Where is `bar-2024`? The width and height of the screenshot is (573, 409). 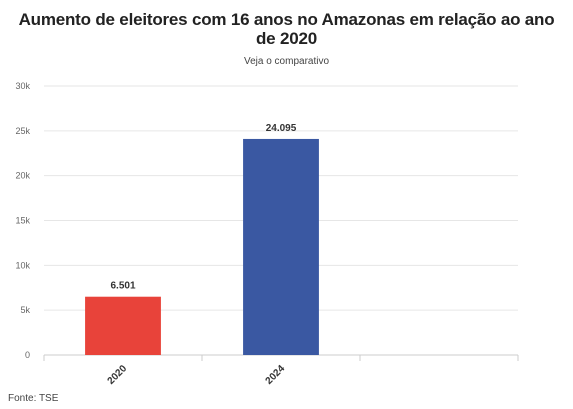
bar-2024 is located at coordinates (281, 246).